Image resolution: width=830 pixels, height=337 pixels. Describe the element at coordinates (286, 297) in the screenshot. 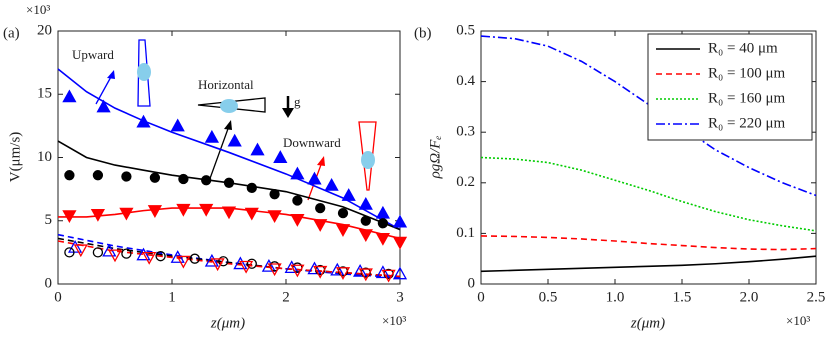

I see `x-tick-label: 2` at that location.